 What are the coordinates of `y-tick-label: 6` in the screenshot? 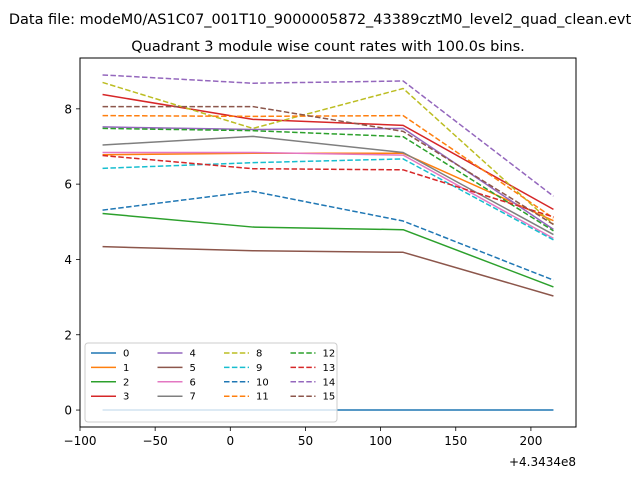 It's located at (68, 185).